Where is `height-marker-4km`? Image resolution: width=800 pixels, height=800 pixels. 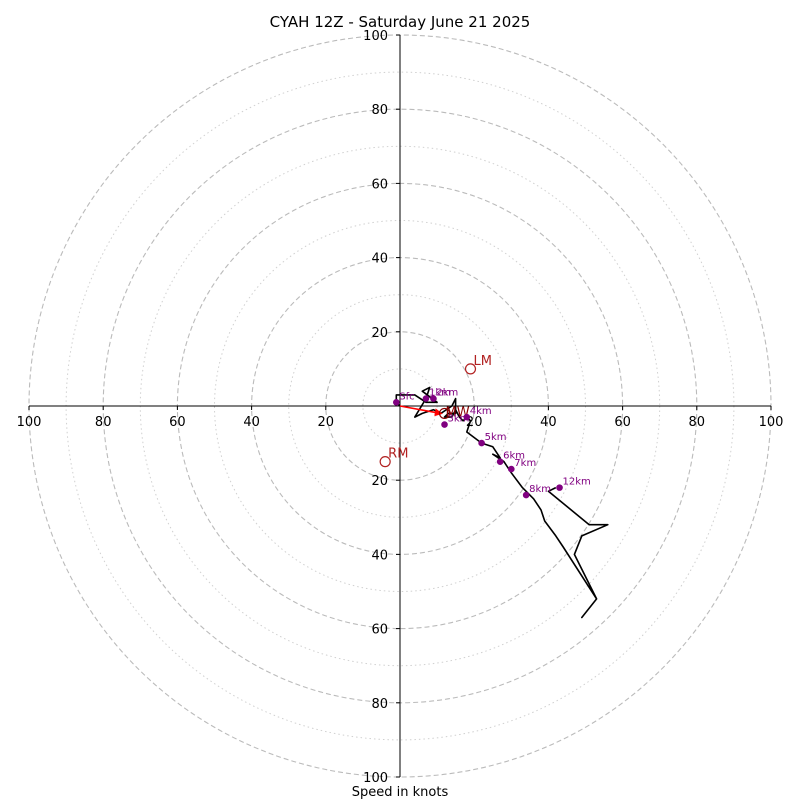 height-marker-4km is located at coordinates (467, 417).